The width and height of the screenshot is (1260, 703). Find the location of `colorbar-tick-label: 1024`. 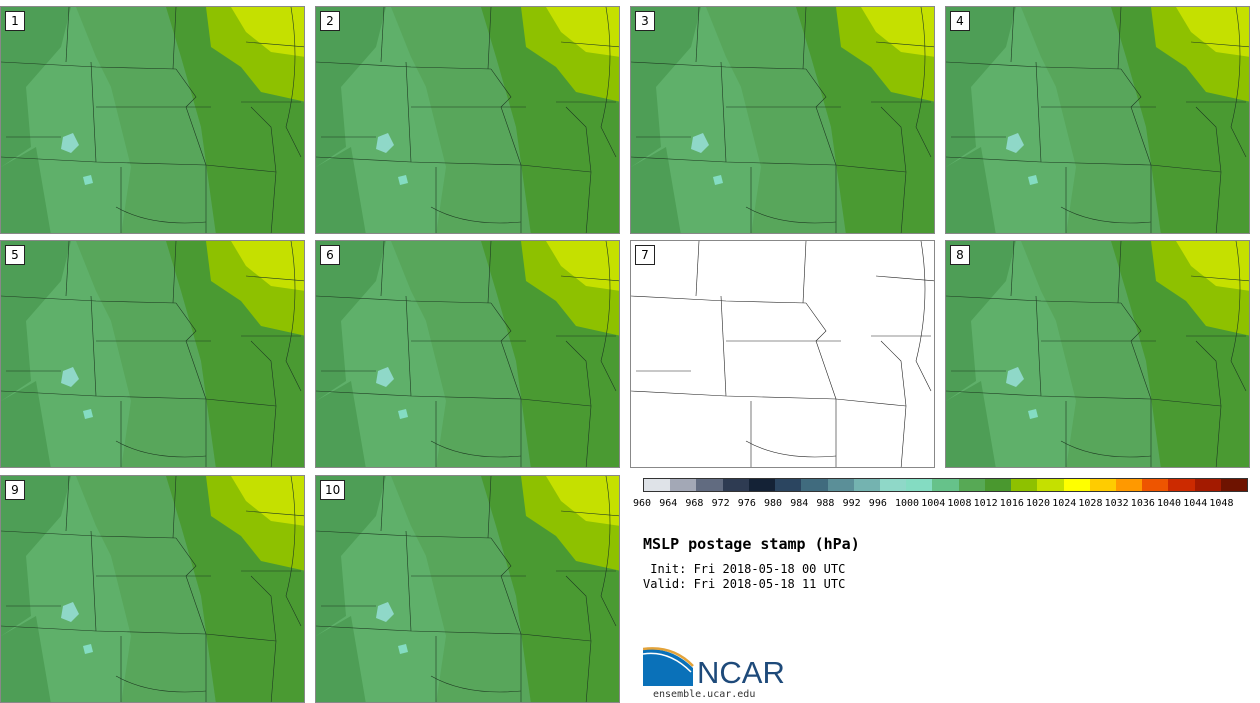

colorbar-tick-label: 1024 is located at coordinates (1064, 503).